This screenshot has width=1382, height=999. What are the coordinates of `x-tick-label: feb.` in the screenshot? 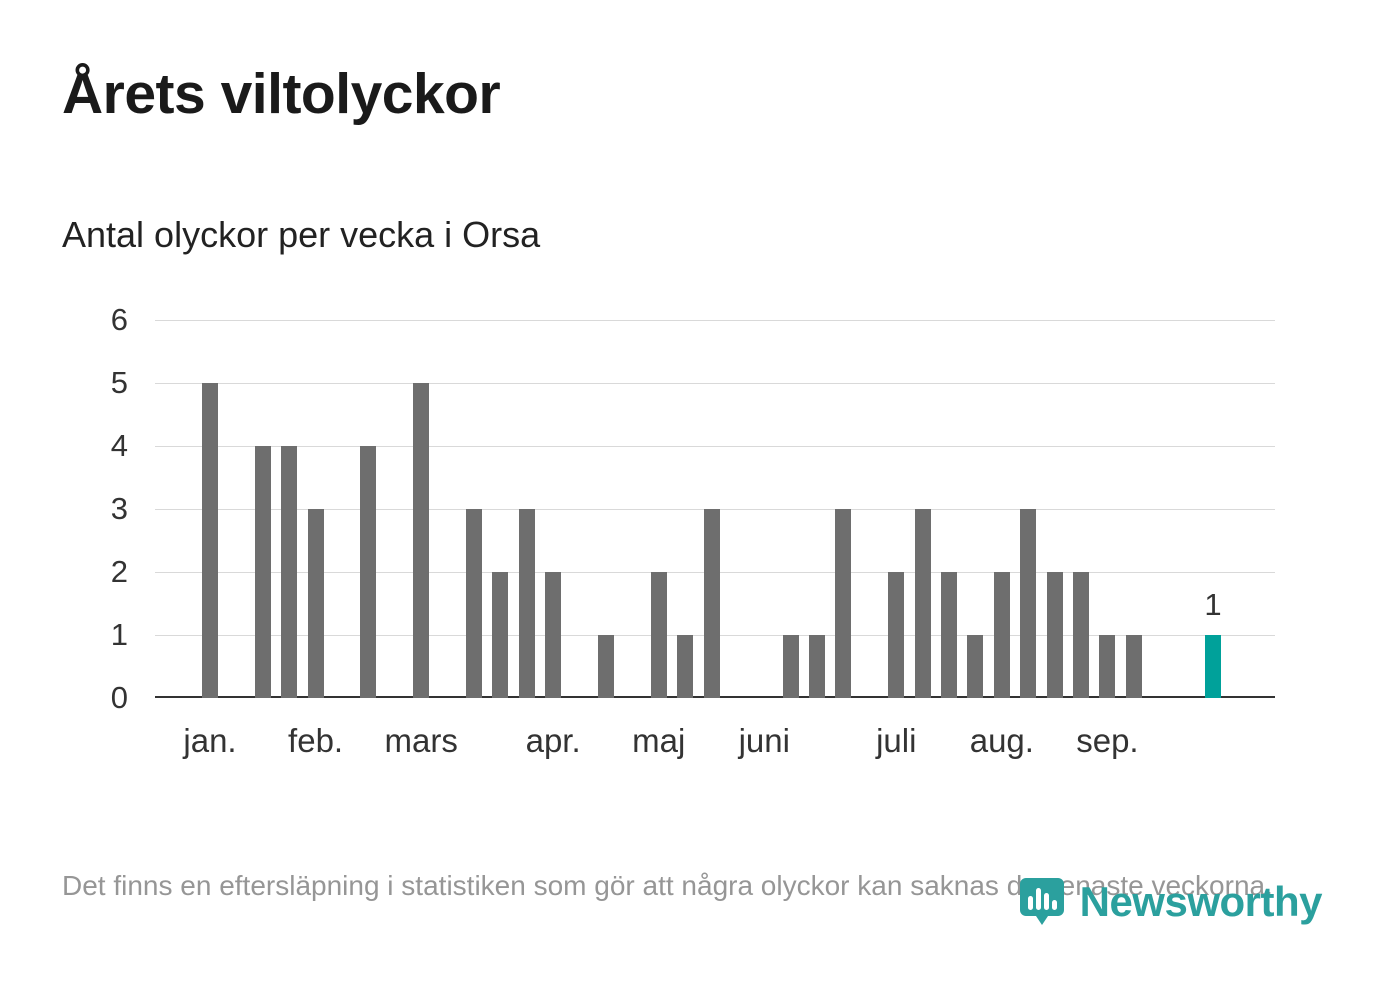 It's located at (316, 740).